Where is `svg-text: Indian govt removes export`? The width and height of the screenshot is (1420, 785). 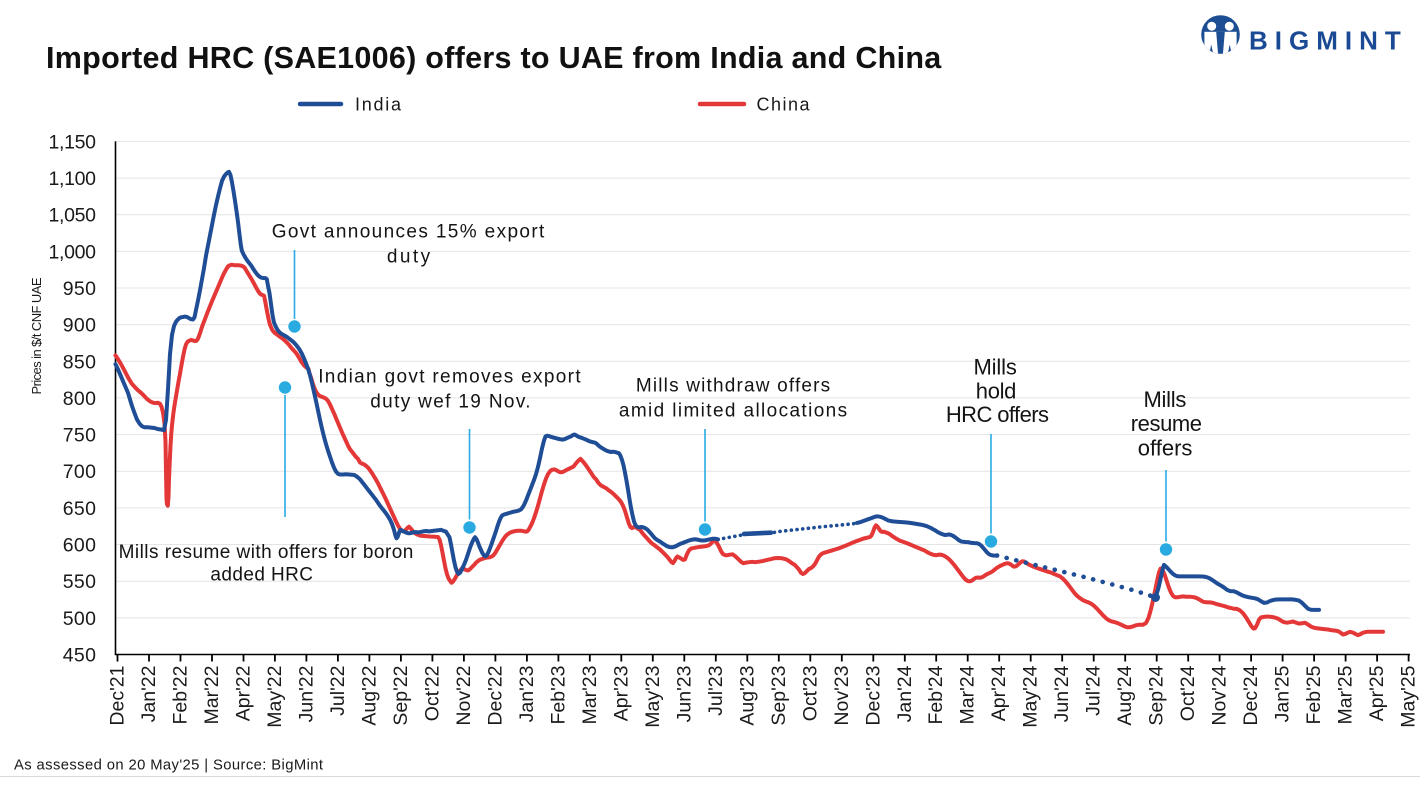
svg-text: Indian govt removes export is located at coordinates (449, 377).